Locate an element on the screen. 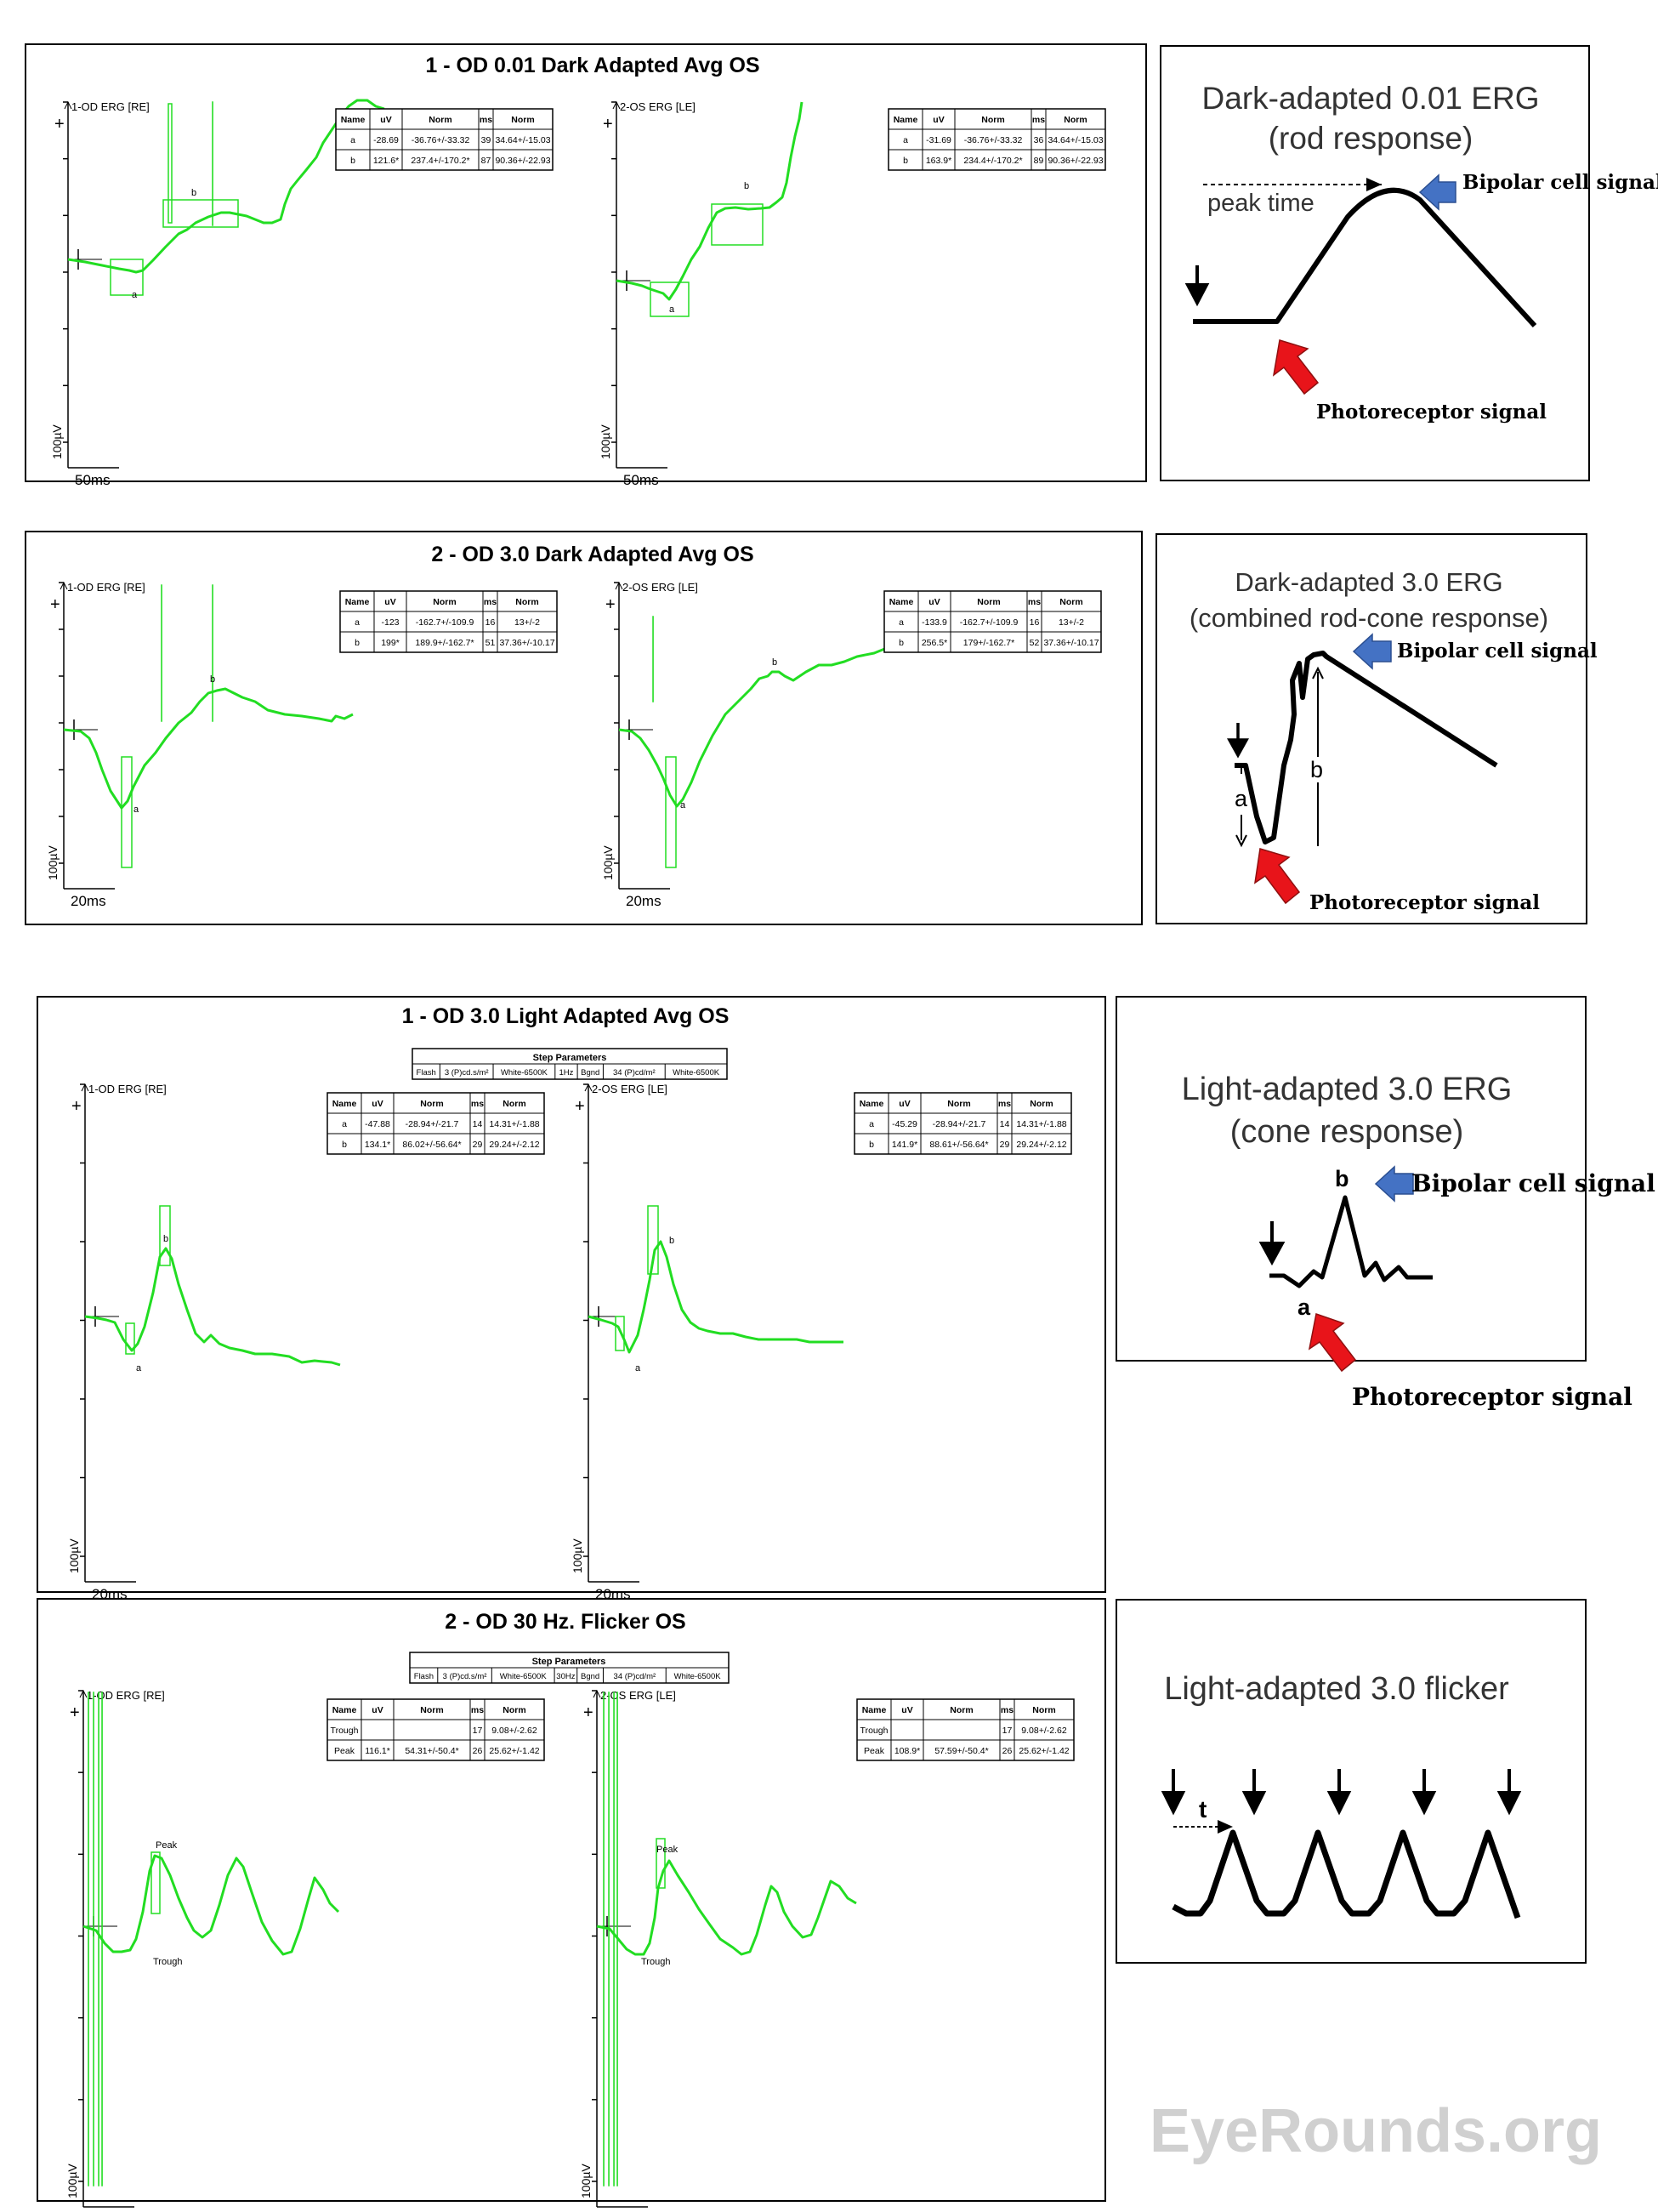 The height and width of the screenshot is (2212, 1658). table-cell: 52 is located at coordinates (1035, 643).